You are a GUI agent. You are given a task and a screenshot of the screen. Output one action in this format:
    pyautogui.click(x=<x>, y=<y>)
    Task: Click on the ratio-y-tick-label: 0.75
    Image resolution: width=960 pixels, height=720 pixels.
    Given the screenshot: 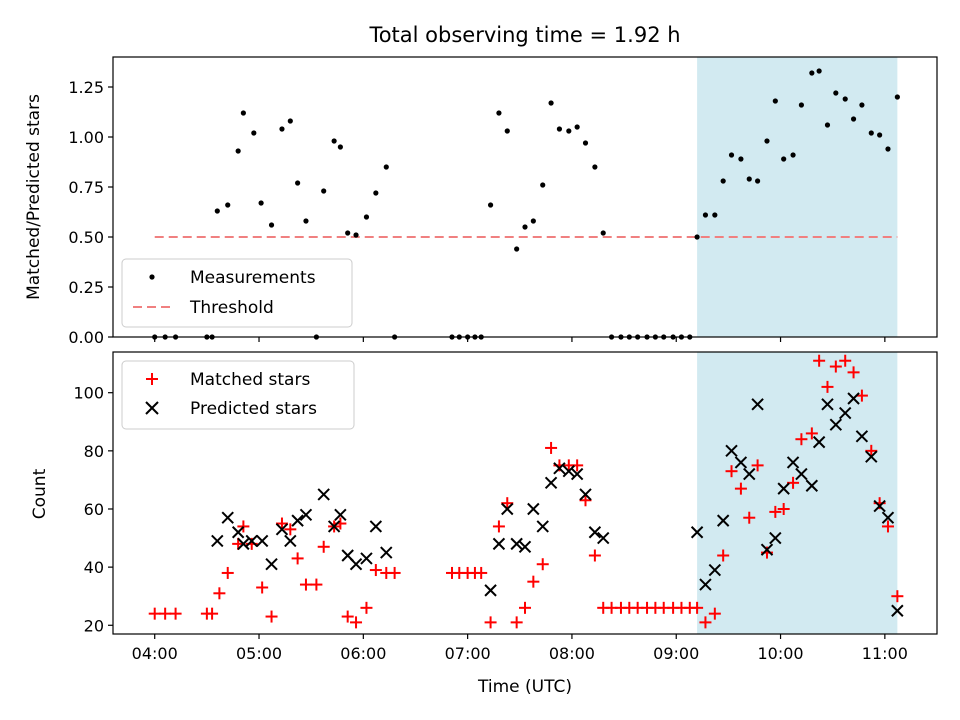 What is the action you would take?
    pyautogui.click(x=86, y=187)
    